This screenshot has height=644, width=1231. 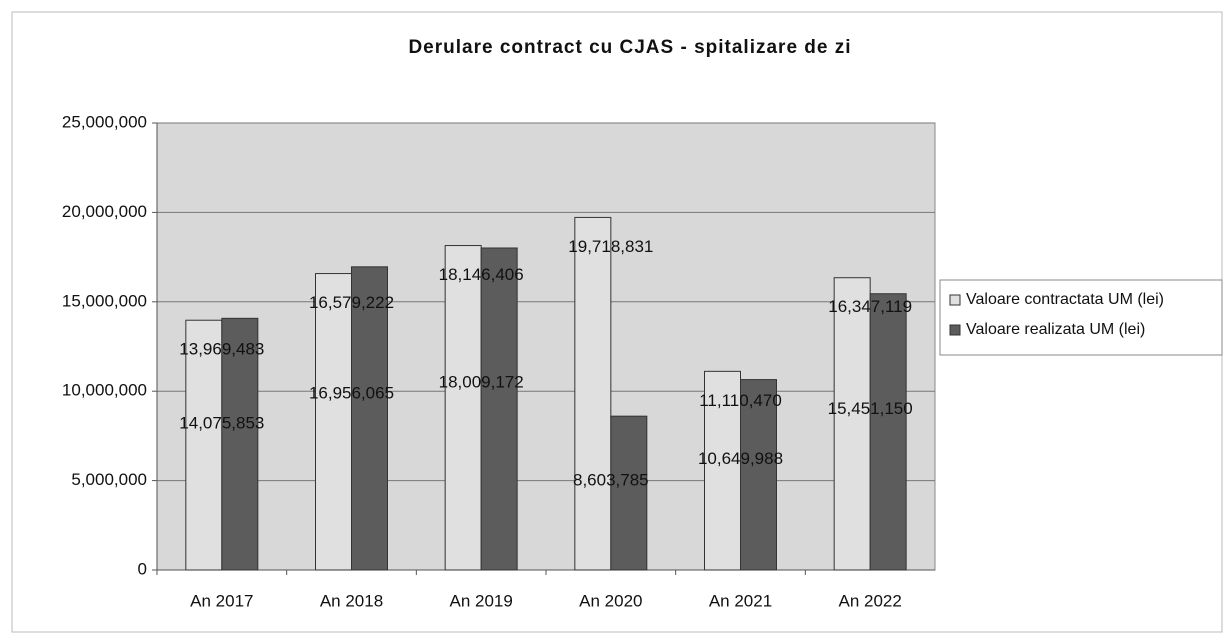 What do you see at coordinates (740, 600) in the screenshot?
I see `x-tick-label: An 2021` at bounding box center [740, 600].